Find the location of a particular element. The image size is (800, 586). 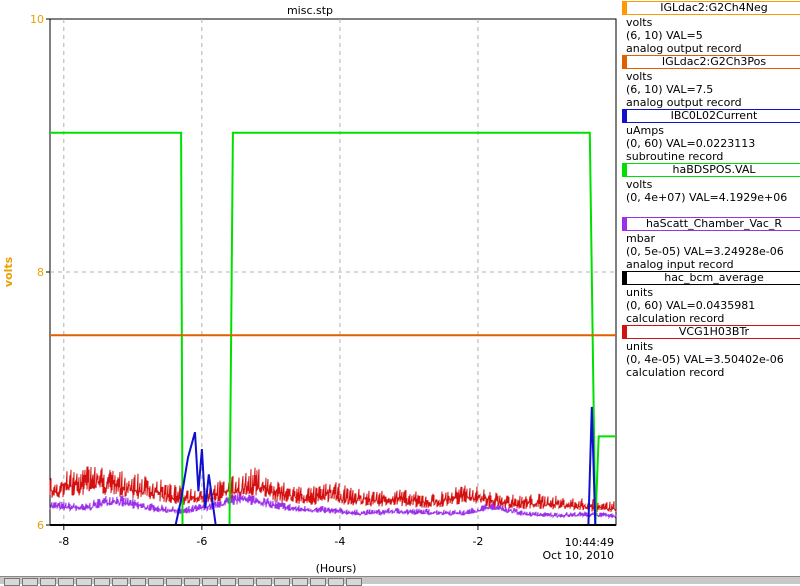

legend-range: (6, 10) VAL=5 is located at coordinates (664, 35).